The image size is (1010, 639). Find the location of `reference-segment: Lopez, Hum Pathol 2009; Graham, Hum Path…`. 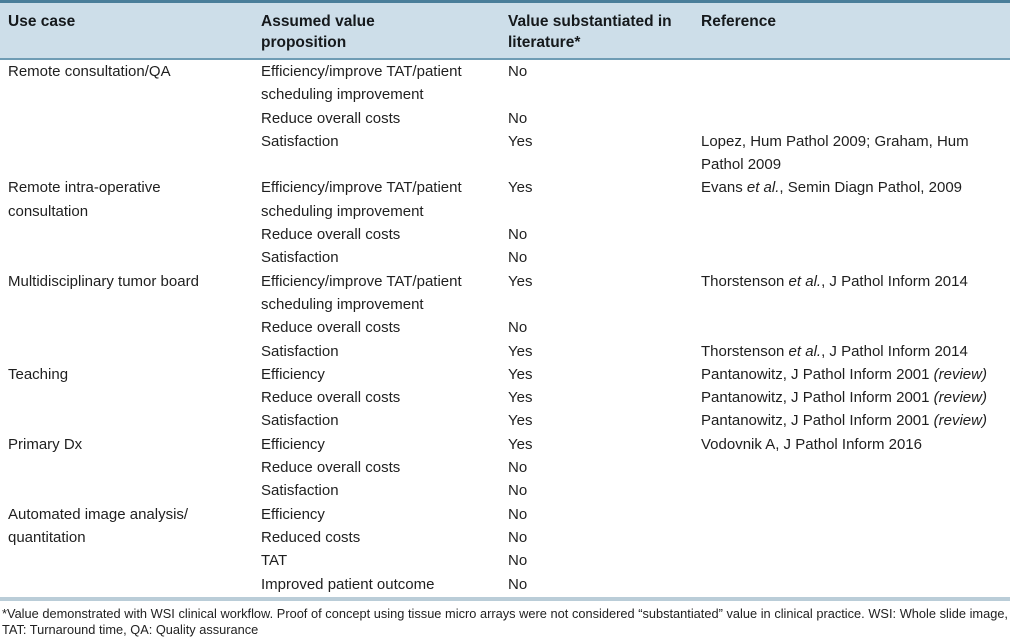

reference-segment: Lopez, Hum Pathol 2009; Graham, Hum Path… is located at coordinates (835, 153).